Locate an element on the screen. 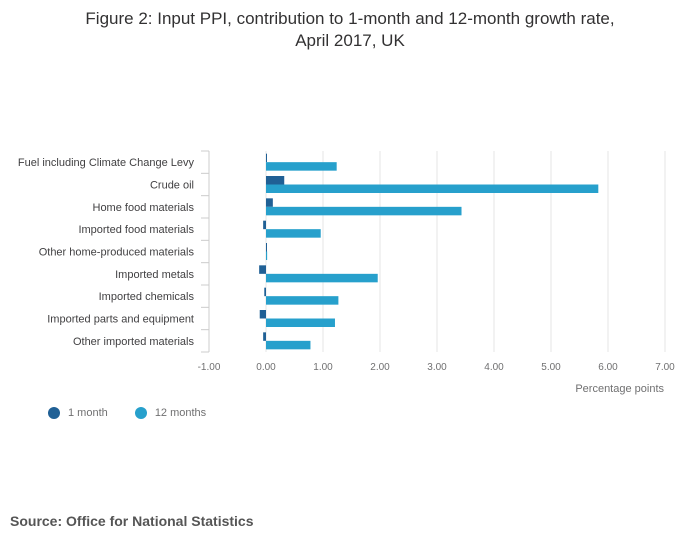  legend-item-12-months: 12 months is located at coordinates (170, 413).